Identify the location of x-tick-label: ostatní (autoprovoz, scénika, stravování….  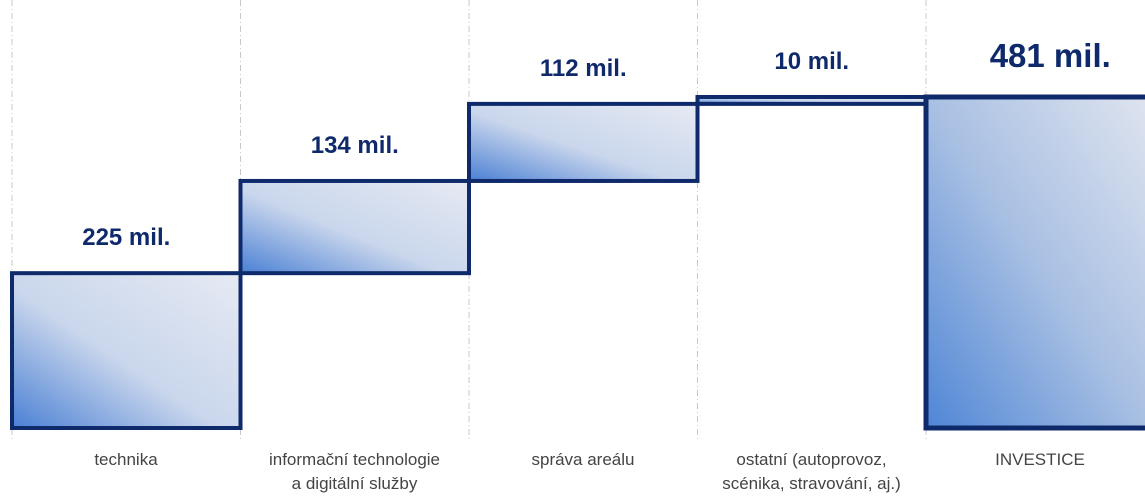
(811, 471).